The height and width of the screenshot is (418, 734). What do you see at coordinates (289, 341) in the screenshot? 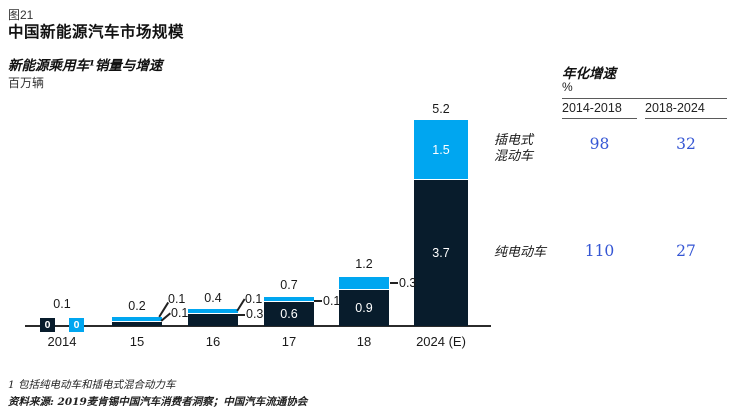
I see `xlabel-2017: 17` at bounding box center [289, 341].